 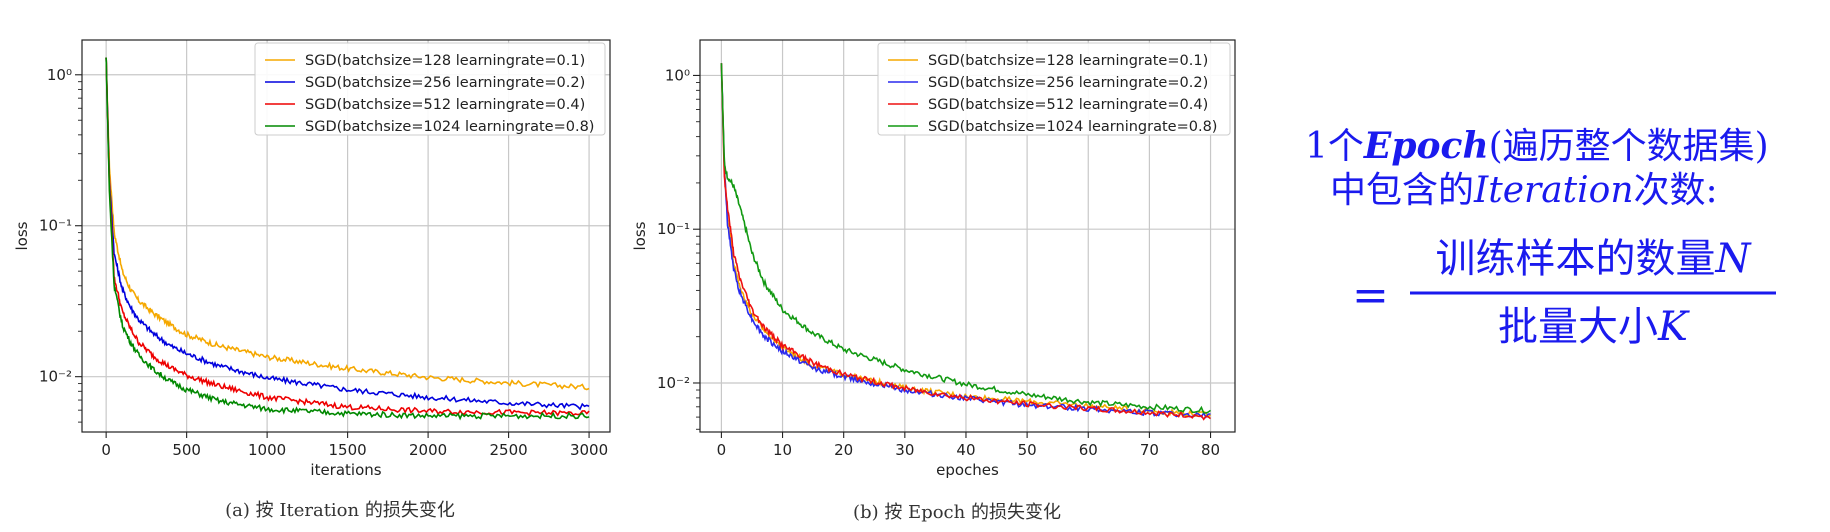 I want to click on x-tick-label: 3000, so click(x=589, y=450).